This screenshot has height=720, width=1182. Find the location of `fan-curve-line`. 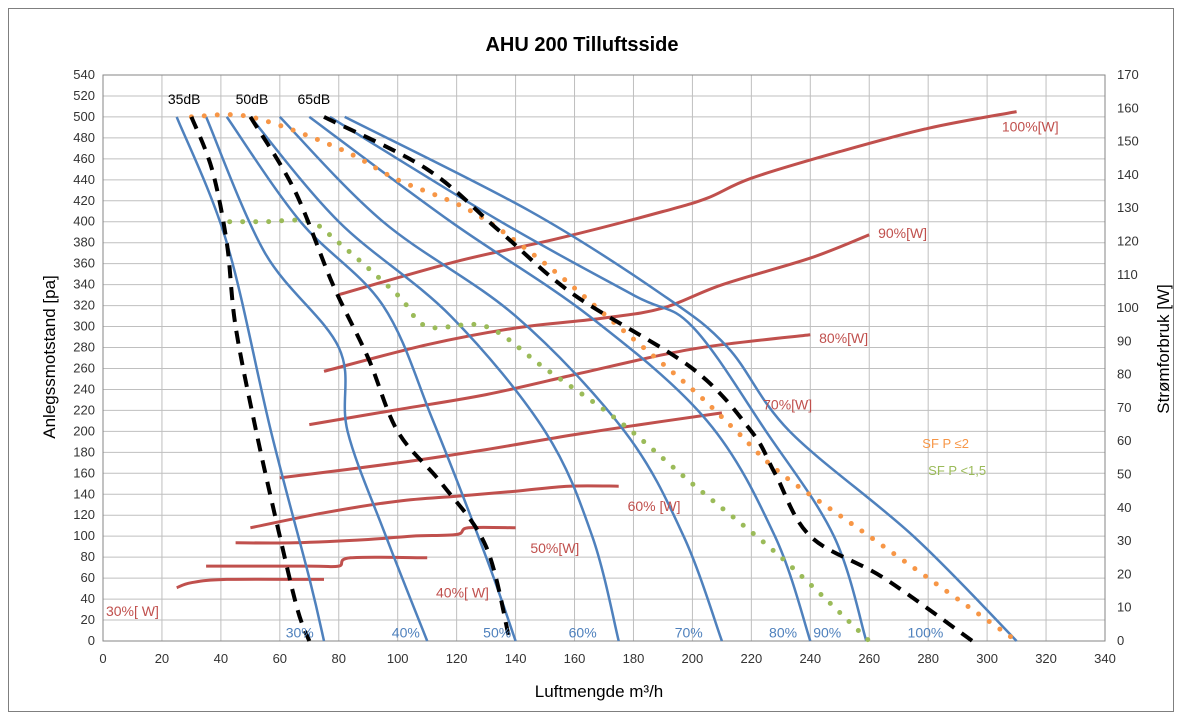

fan-curve-line is located at coordinates (316, 379).